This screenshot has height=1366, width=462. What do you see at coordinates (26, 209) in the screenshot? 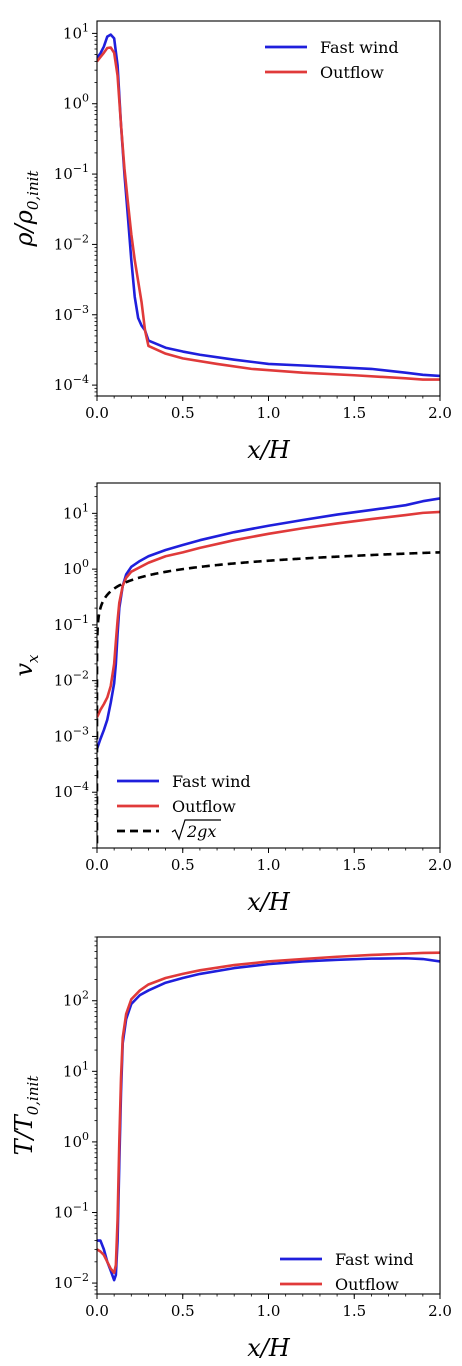
I see `y-axis-label: ρ/ρ0,init` at bounding box center [26, 209].